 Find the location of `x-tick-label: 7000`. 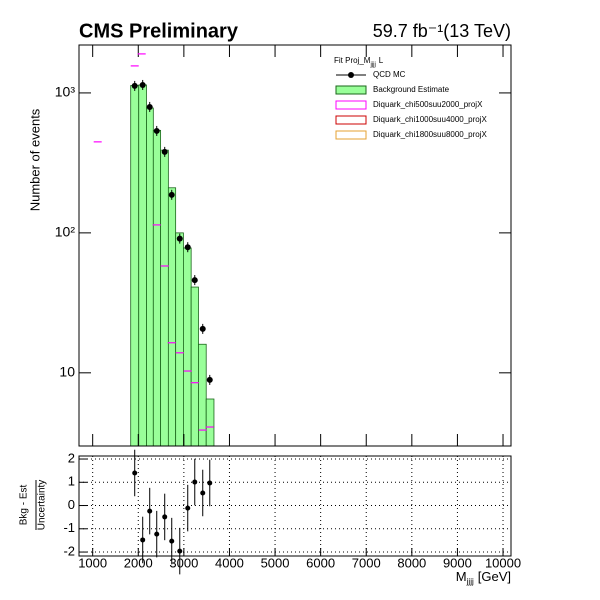

x-tick-label: 7000 is located at coordinates (366, 562).